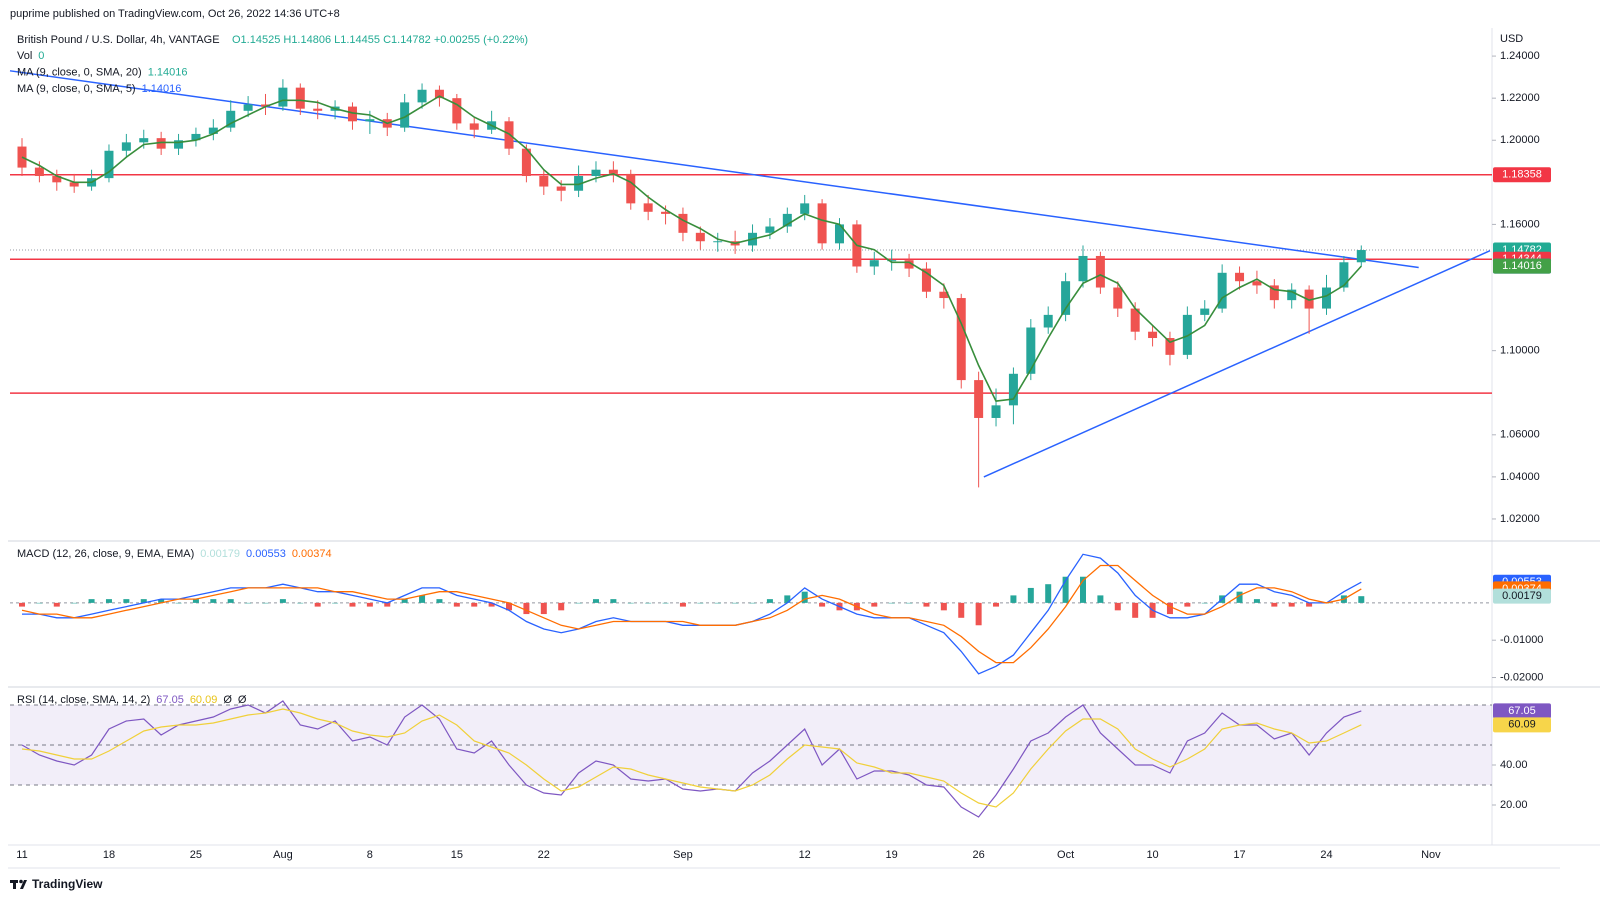 The height and width of the screenshot is (920, 1600). Describe the element at coordinates (196, 855) in the screenshot. I see `x-tick-label: 25` at that location.